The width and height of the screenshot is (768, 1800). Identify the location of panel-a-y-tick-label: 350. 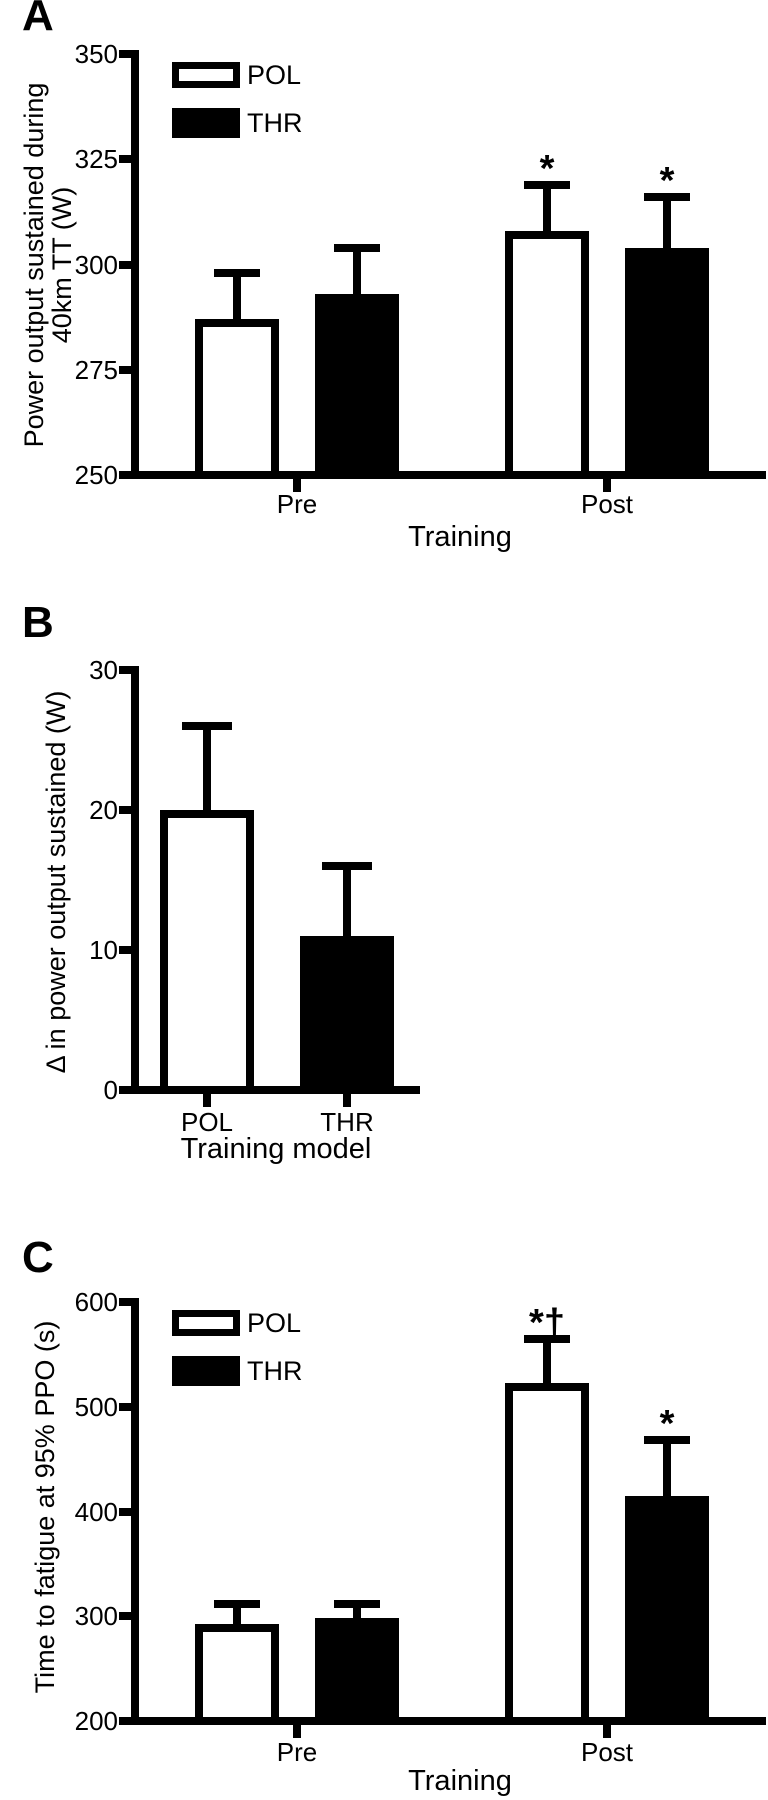
(96, 54).